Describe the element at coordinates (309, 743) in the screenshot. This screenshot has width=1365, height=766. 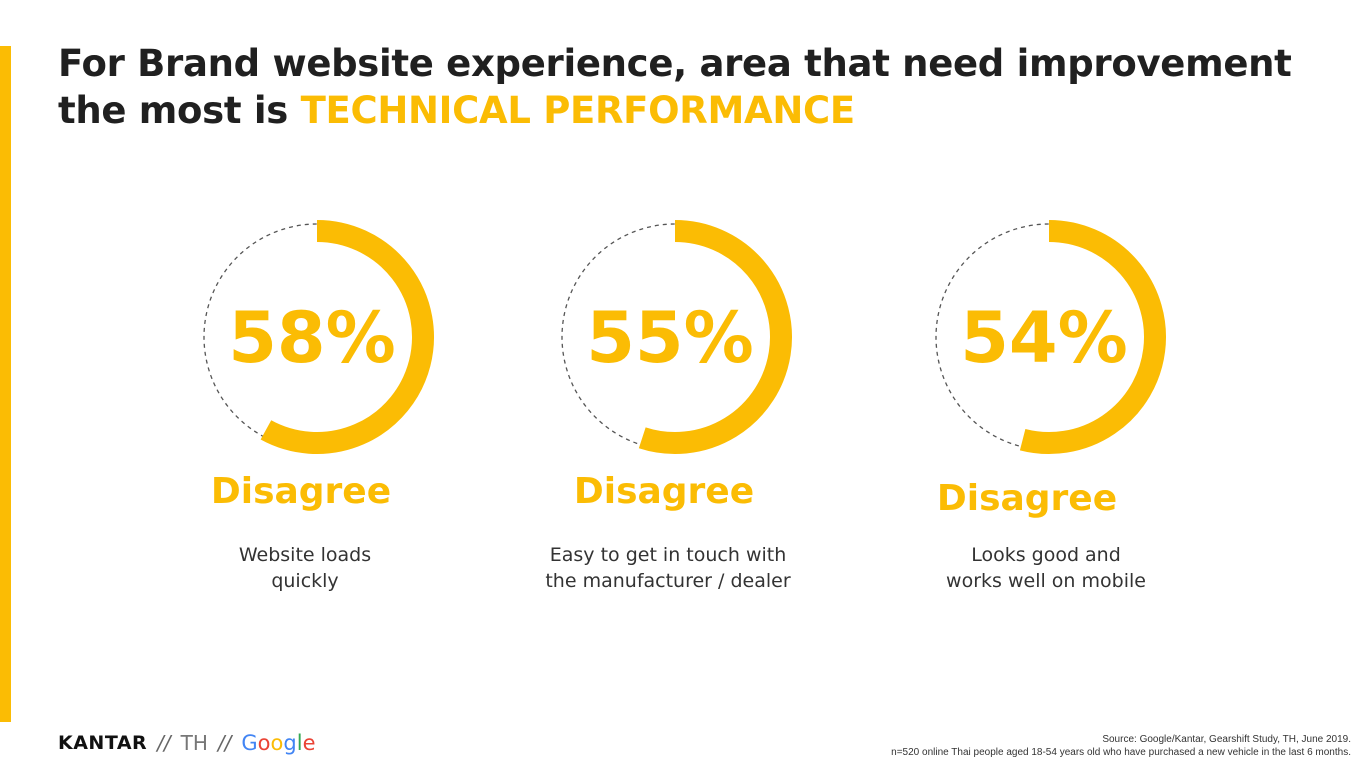
I see `google-letter: e` at that location.